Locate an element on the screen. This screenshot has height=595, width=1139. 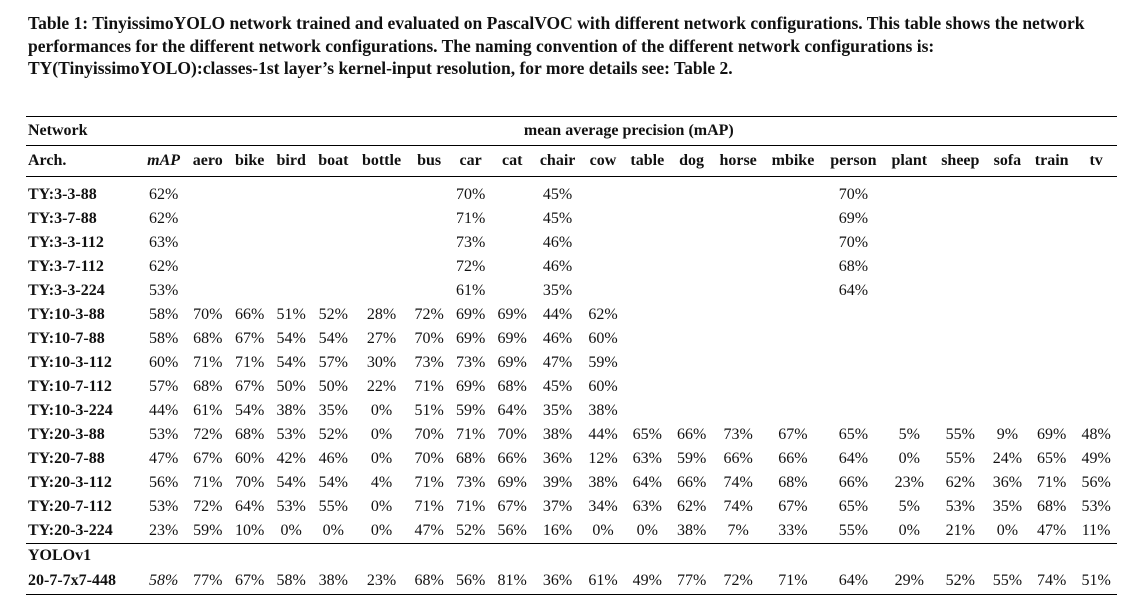
cell: 55% is located at coordinates (1007, 581).